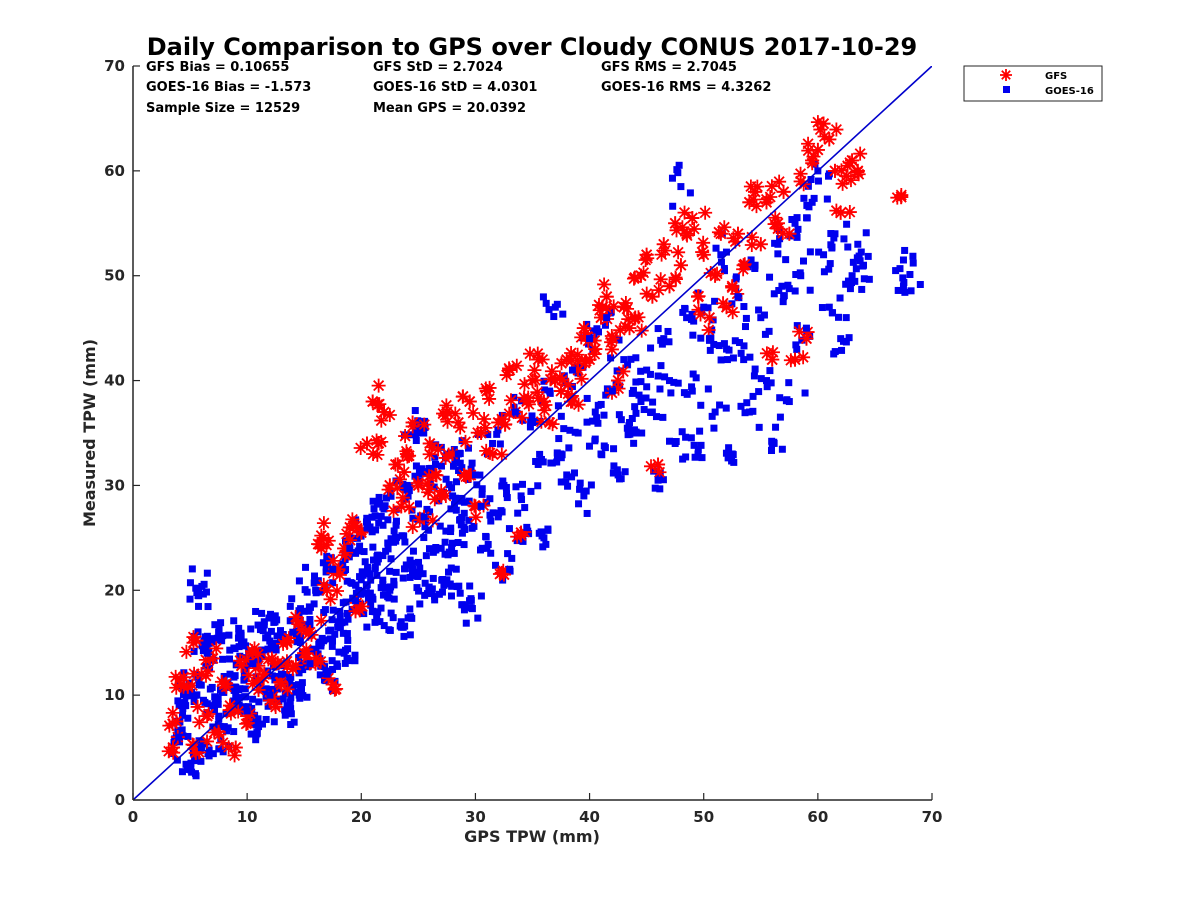  Describe the element at coordinates (120, 800) in the screenshot. I see `y-tick-label: 0` at that location.